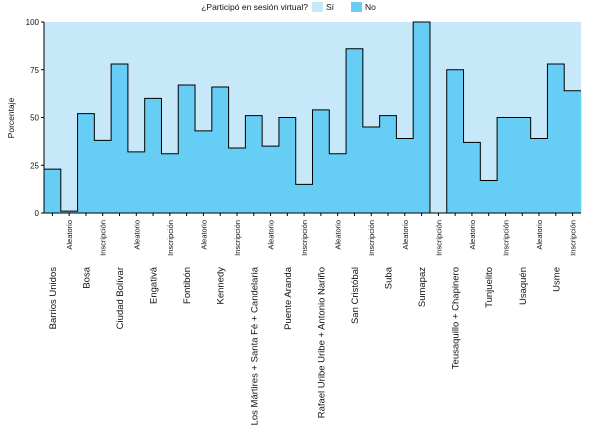 The width and height of the screenshot is (589, 432). What do you see at coordinates (187, 285) in the screenshot?
I see `x-tick-label-locality: Fontibón` at bounding box center [187, 285].